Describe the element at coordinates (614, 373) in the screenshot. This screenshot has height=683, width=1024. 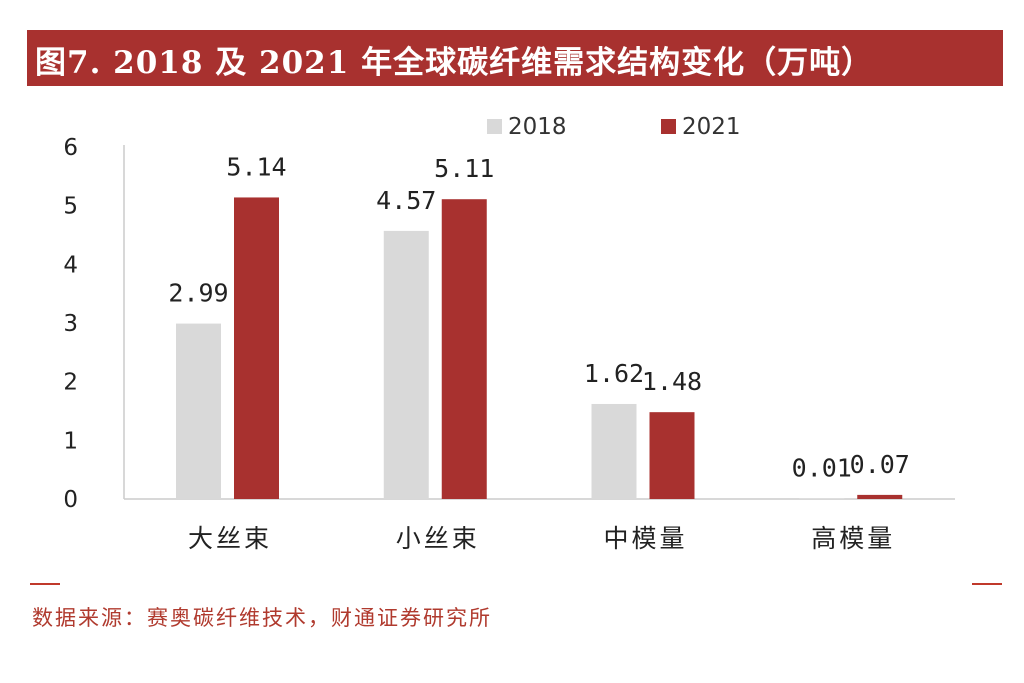
I see `data-label-2018: 1.62` at that location.